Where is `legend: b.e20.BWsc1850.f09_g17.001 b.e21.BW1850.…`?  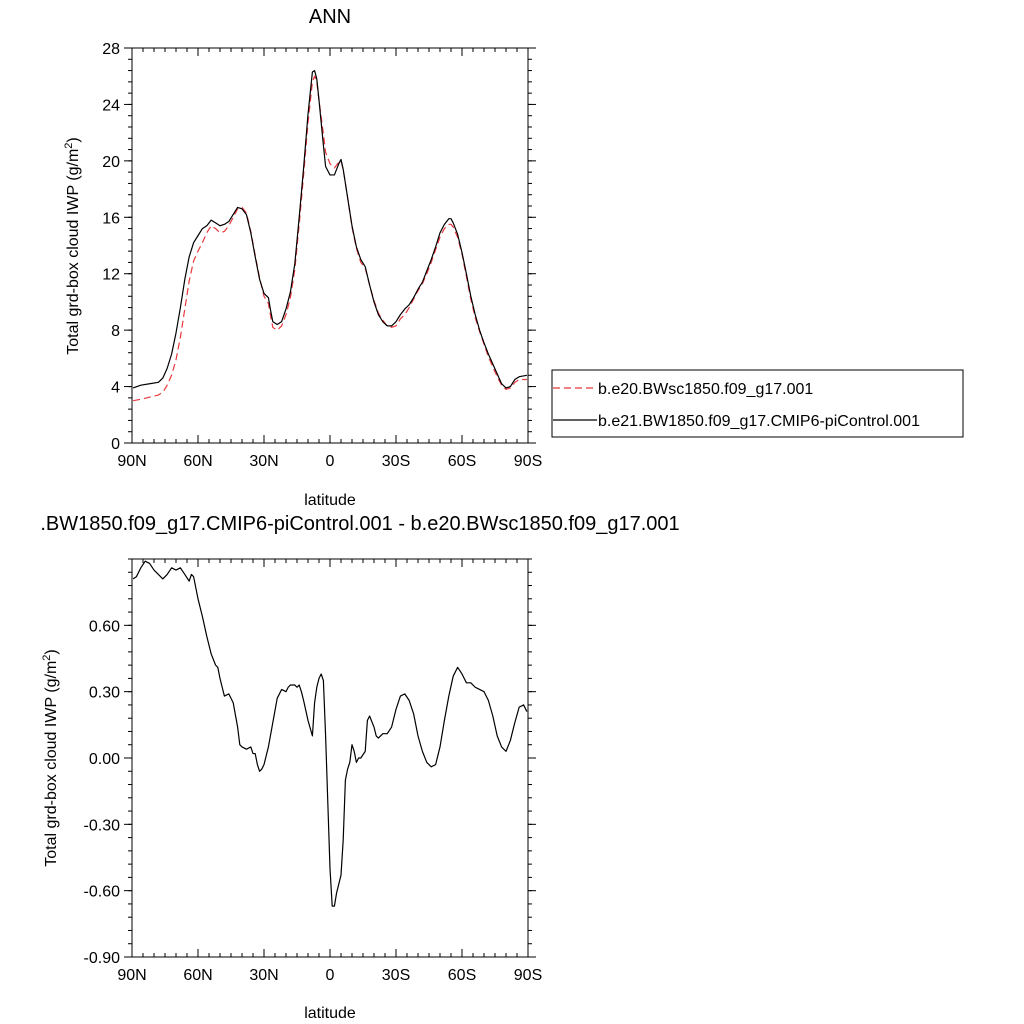 legend: b.e20.BWsc1850.f09_g17.001 b.e21.BW1850.… is located at coordinates (757, 403).